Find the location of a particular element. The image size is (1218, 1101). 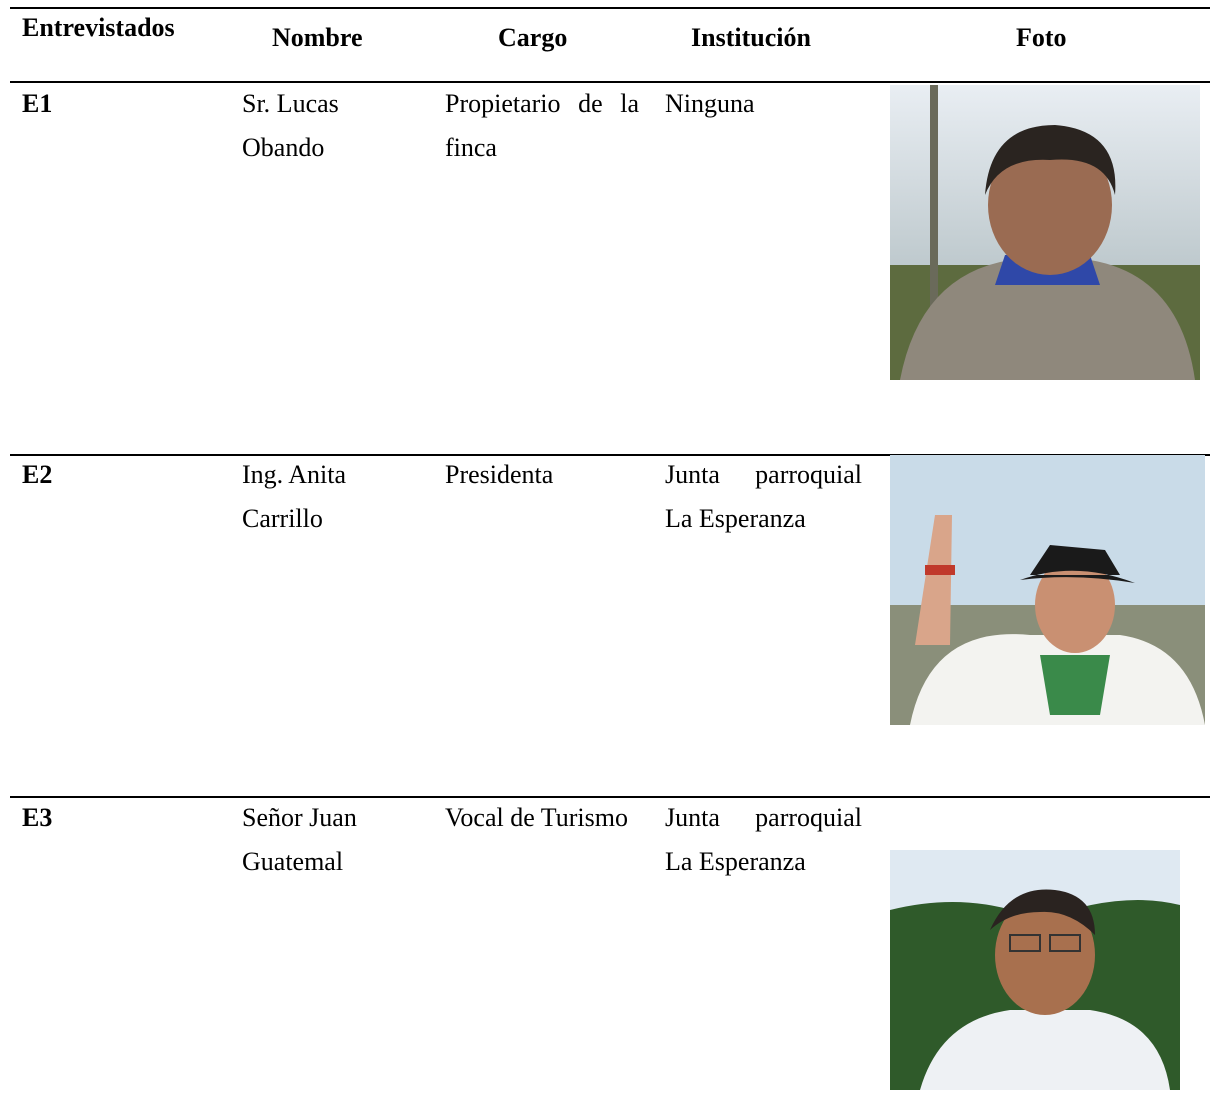

header-cell: Cargo is located at coordinates (533, 37).